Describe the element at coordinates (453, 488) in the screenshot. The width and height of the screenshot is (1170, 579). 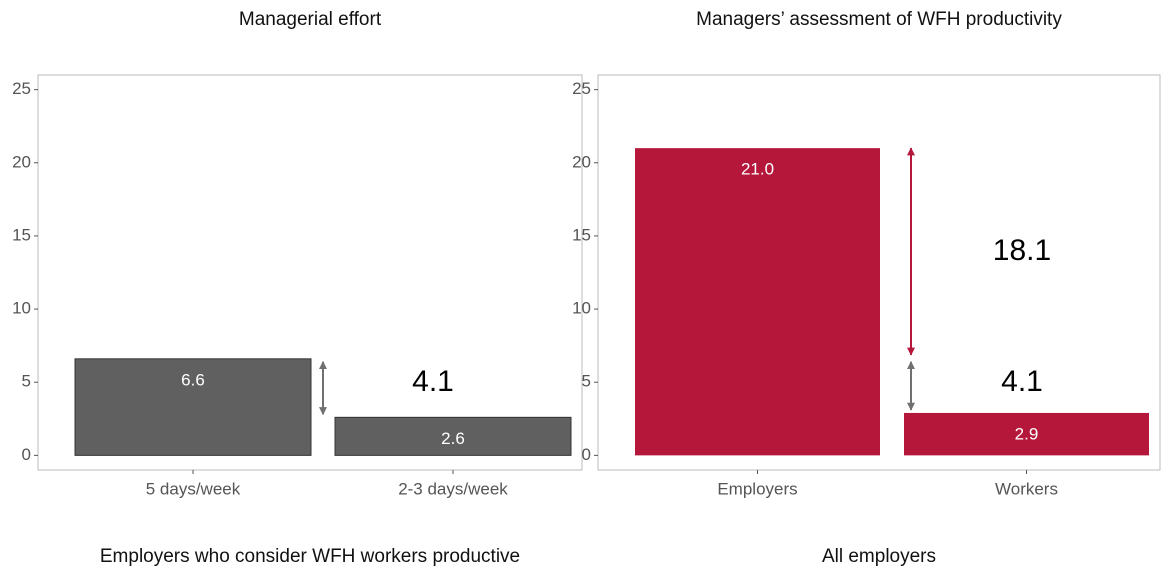
I see `x-tick-label: 2-3 days/week` at that location.